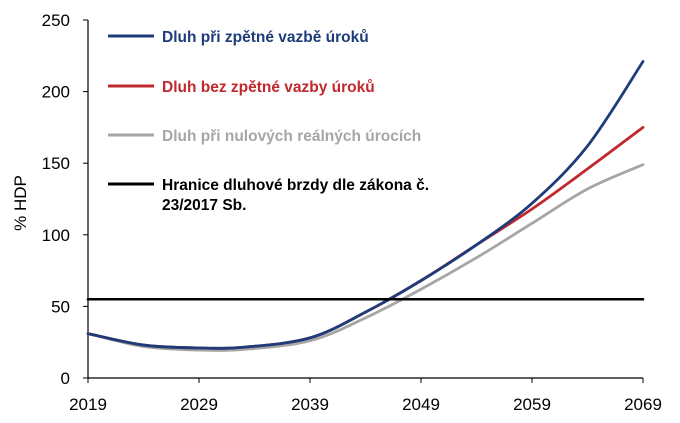 The width and height of the screenshot is (680, 423). Describe the element at coordinates (310, 404) in the screenshot. I see `x-tick-label: 2039` at that location.